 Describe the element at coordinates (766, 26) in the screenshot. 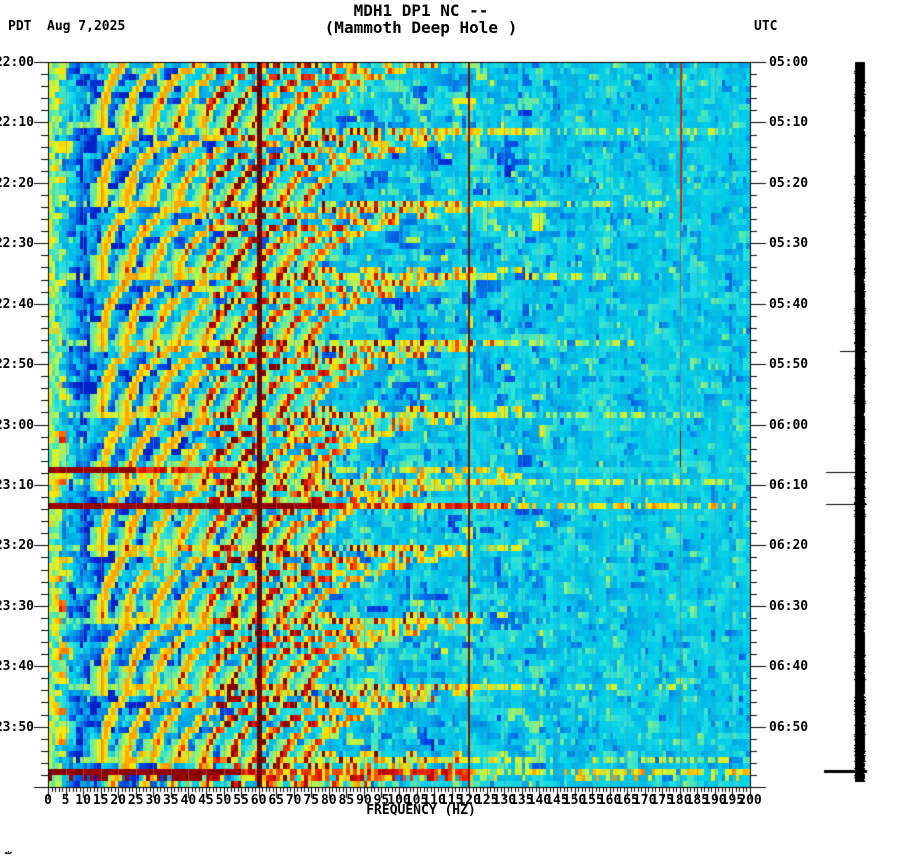

I see `timezone-right-label: UTC` at that location.